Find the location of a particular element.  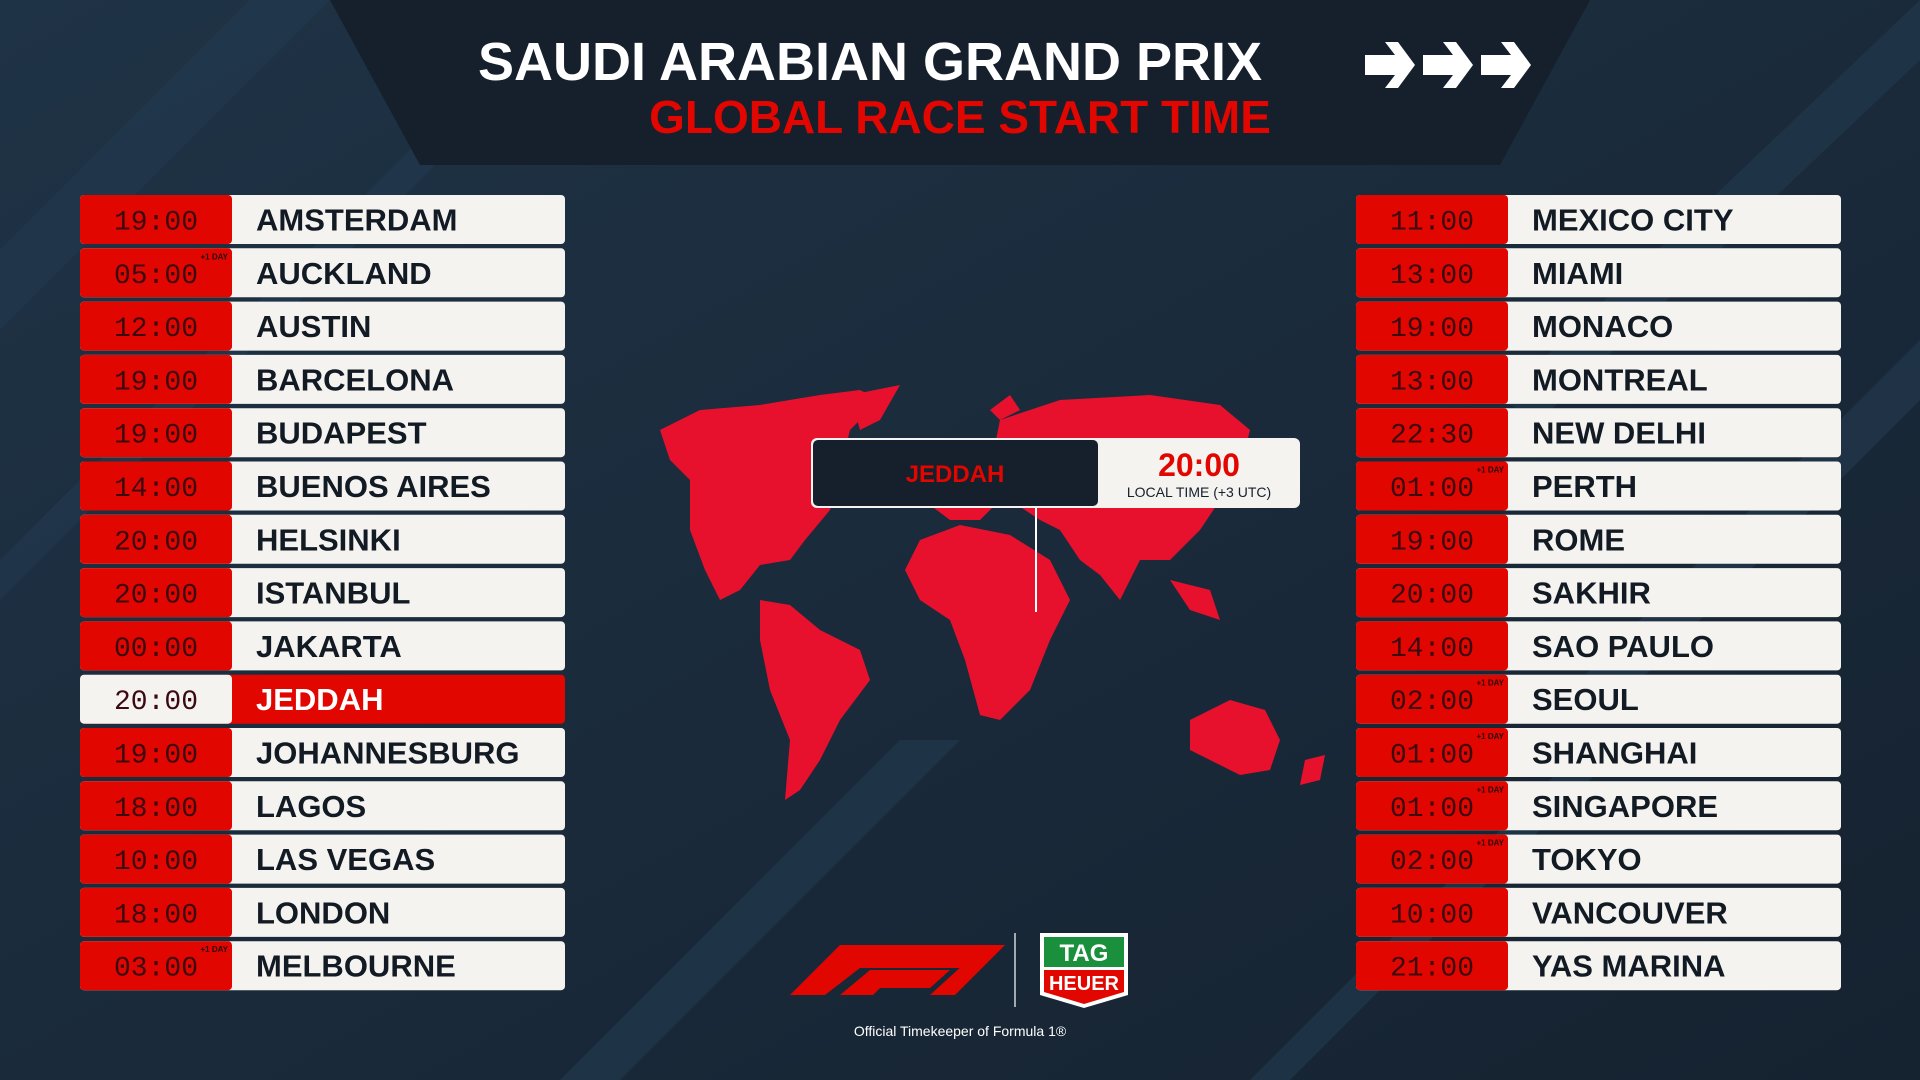

f1-logo is located at coordinates (897, 970).